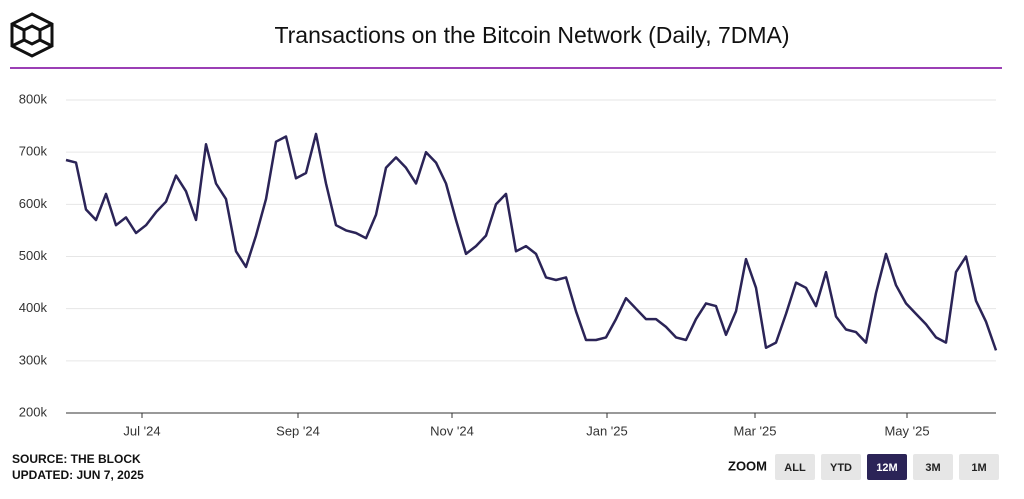  Describe the element at coordinates (33, 203) in the screenshot. I see `y-tick-label: 600k` at that location.